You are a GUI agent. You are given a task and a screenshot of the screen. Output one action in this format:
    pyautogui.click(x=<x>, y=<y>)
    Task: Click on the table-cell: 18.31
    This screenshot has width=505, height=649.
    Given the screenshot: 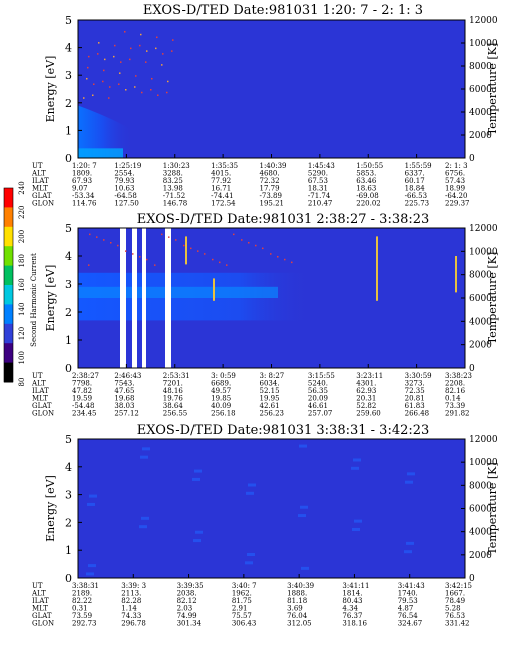 What is the action you would take?
    pyautogui.click(x=318, y=189)
    